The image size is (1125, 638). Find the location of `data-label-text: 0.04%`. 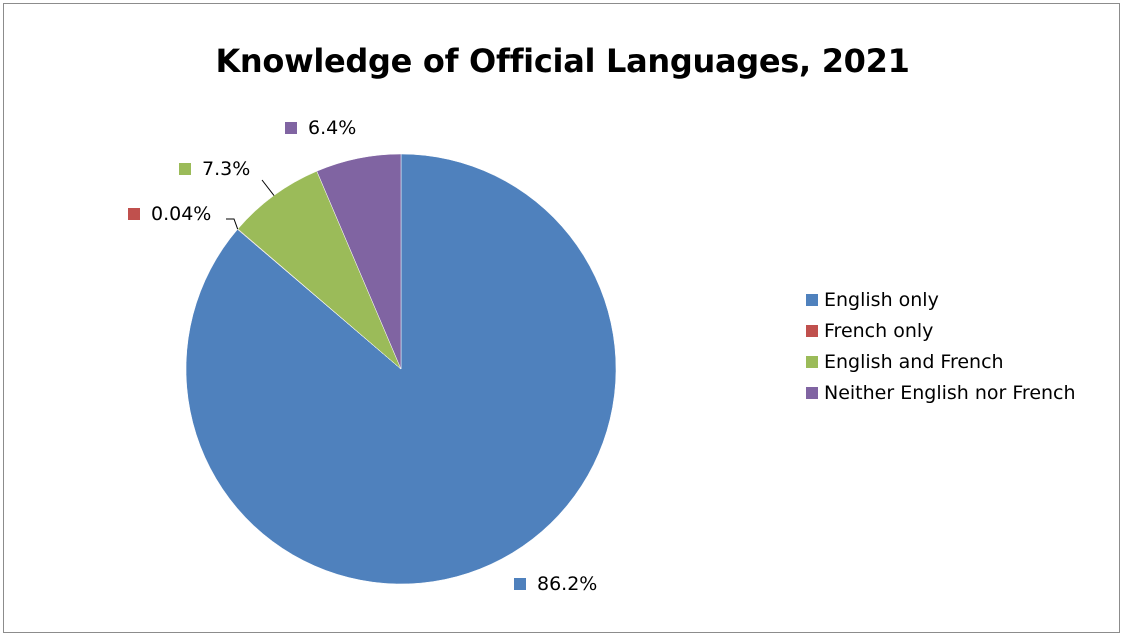

data-label-text: 0.04% is located at coordinates (181, 214).